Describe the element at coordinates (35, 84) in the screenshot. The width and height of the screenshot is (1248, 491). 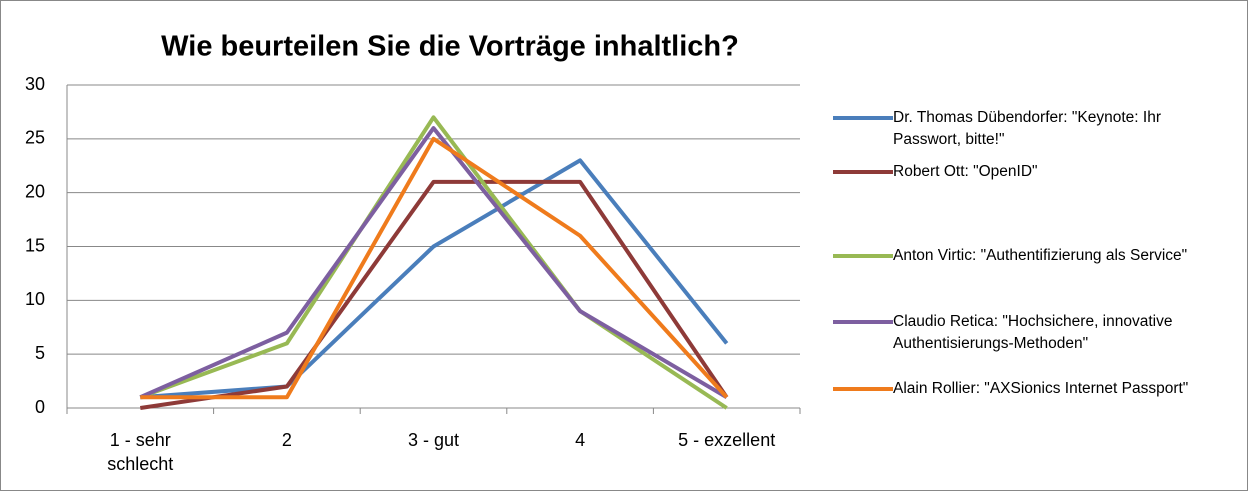
I see `y-tick-label: 30` at that location.